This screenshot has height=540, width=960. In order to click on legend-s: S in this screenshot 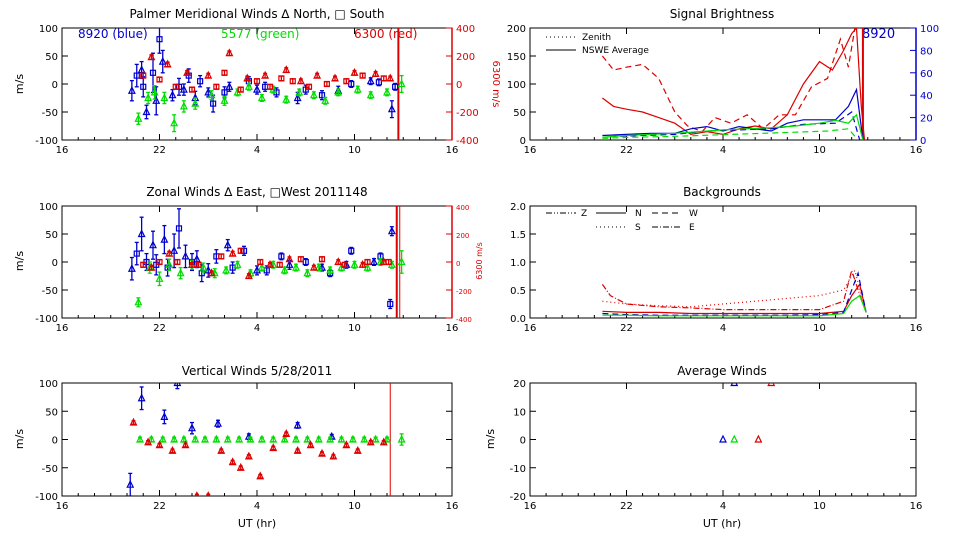, I will do `click(638, 228)`.